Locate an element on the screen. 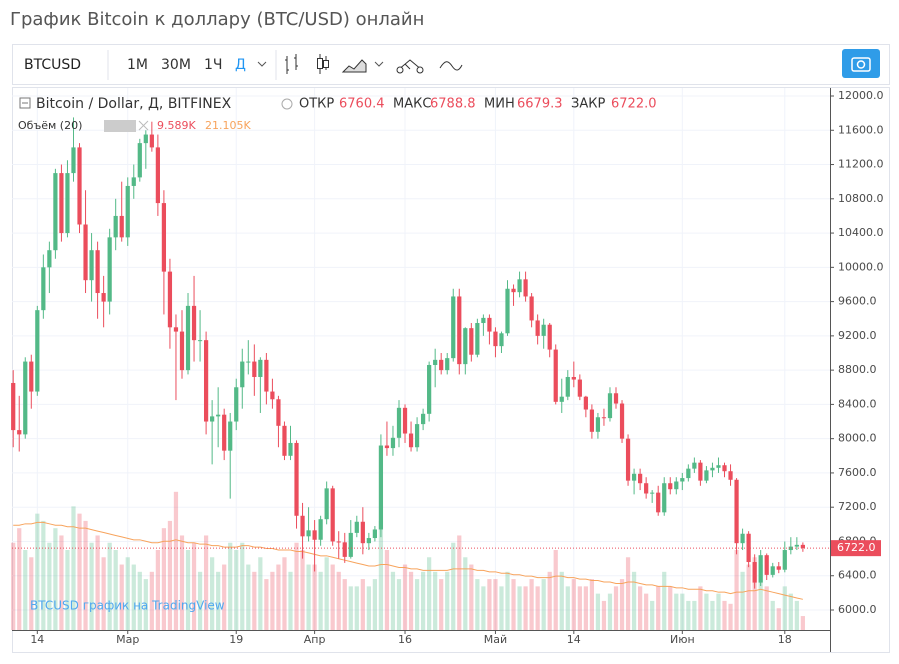  compare-icon is located at coordinates (451, 66).